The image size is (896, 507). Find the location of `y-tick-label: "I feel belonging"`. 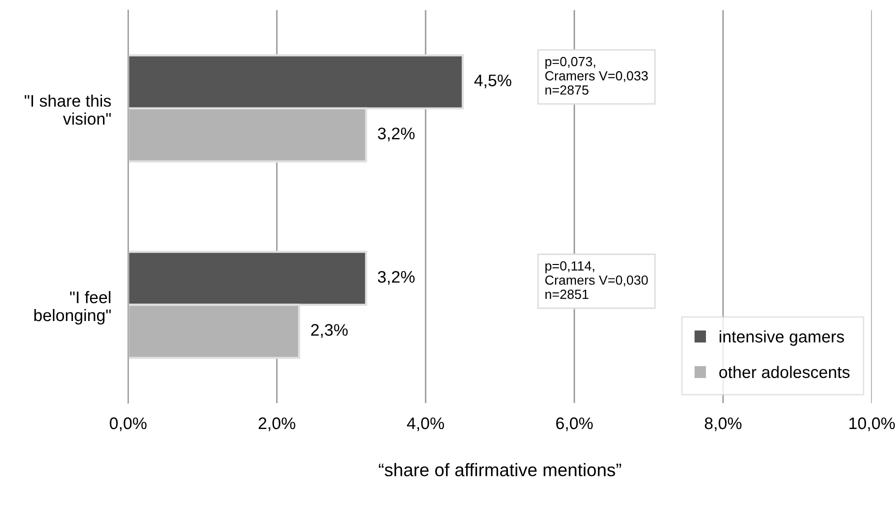

y-tick-label: "I feel belonging" is located at coordinates (72, 308).